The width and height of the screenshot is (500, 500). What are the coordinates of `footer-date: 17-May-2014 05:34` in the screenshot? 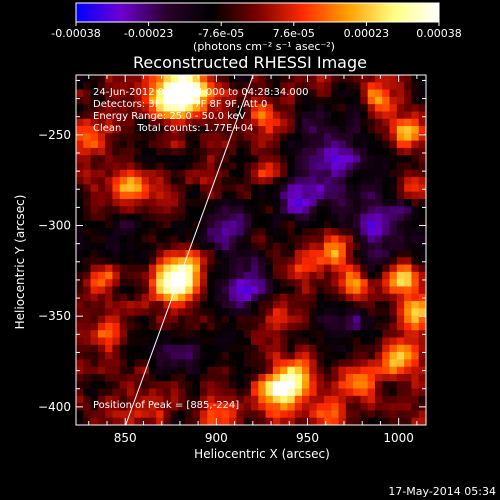 It's located at (442, 491).